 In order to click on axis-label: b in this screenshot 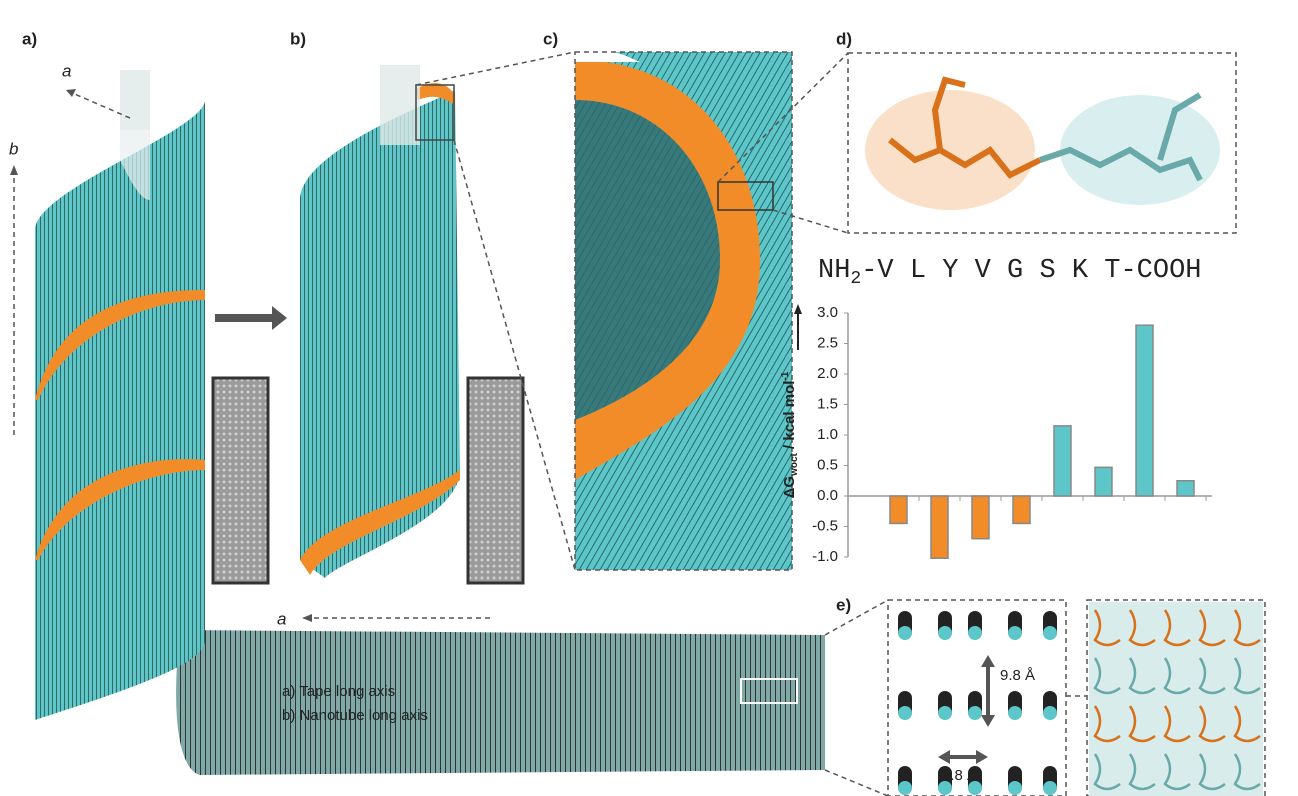, I will do `click(13, 148)`.